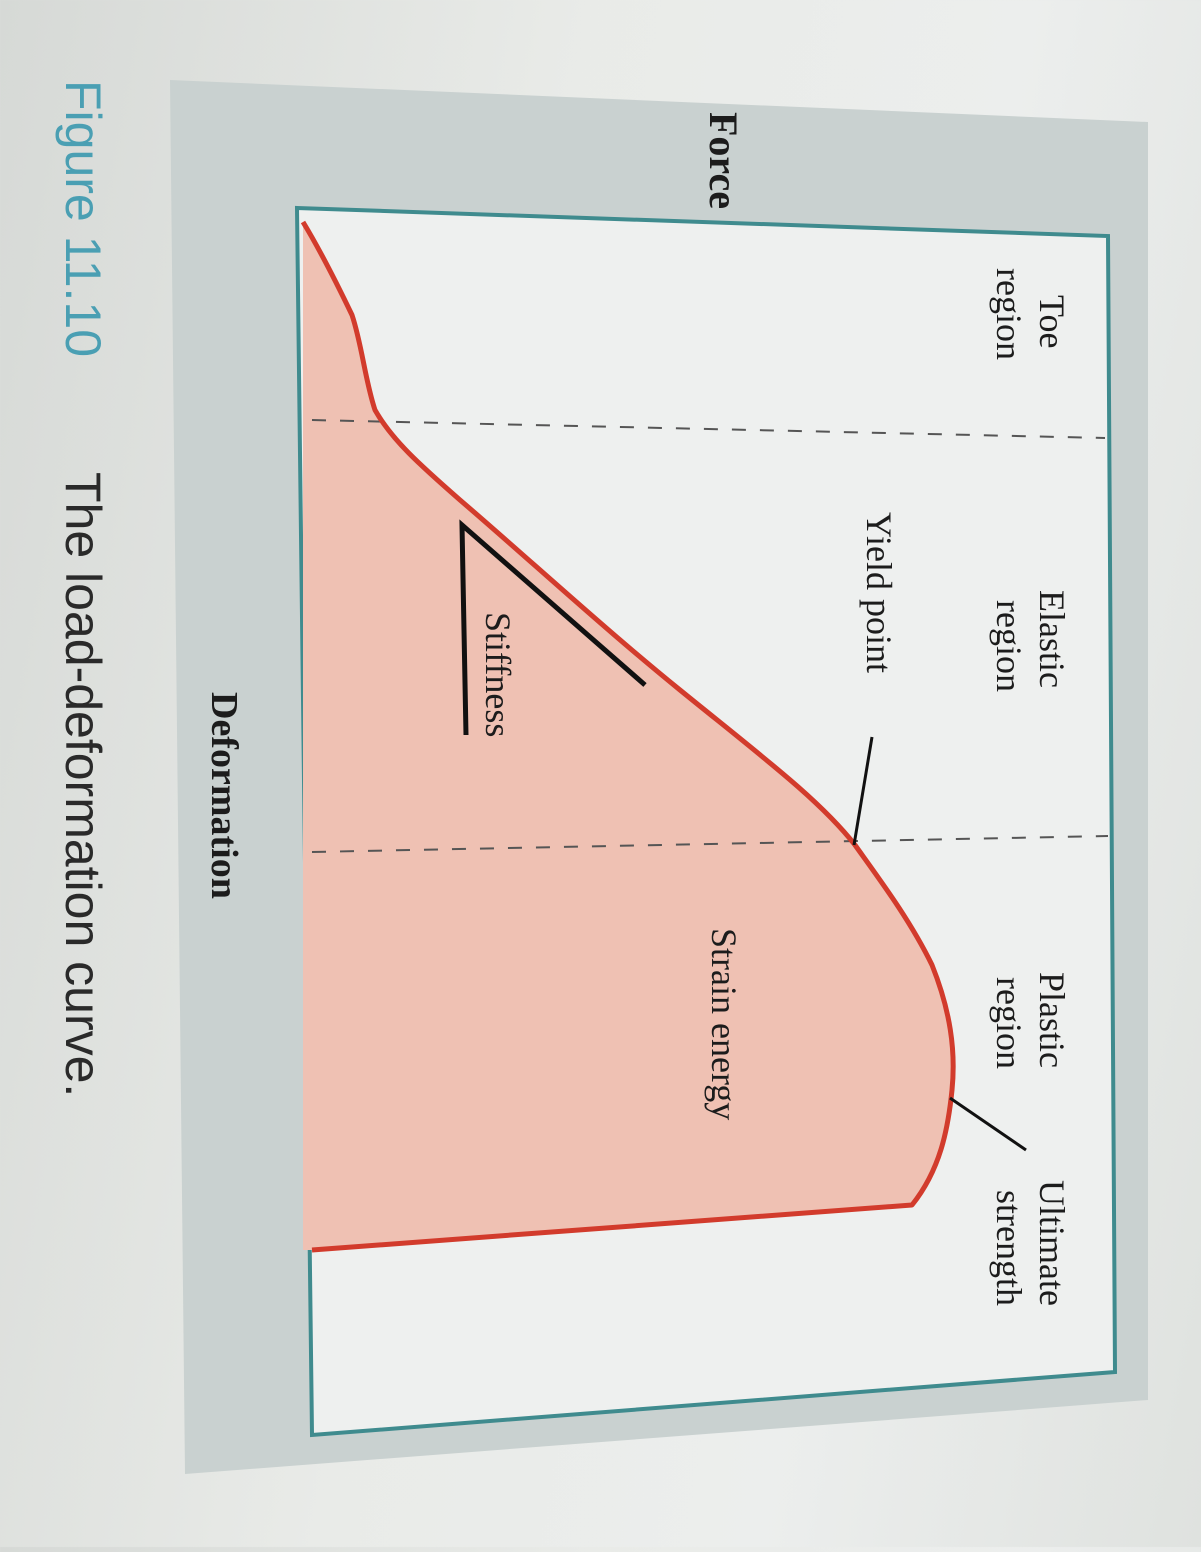 The height and width of the screenshot is (1552, 1201). What do you see at coordinates (988, 1124) in the screenshot?
I see `ultimate-strength-leader` at bounding box center [988, 1124].